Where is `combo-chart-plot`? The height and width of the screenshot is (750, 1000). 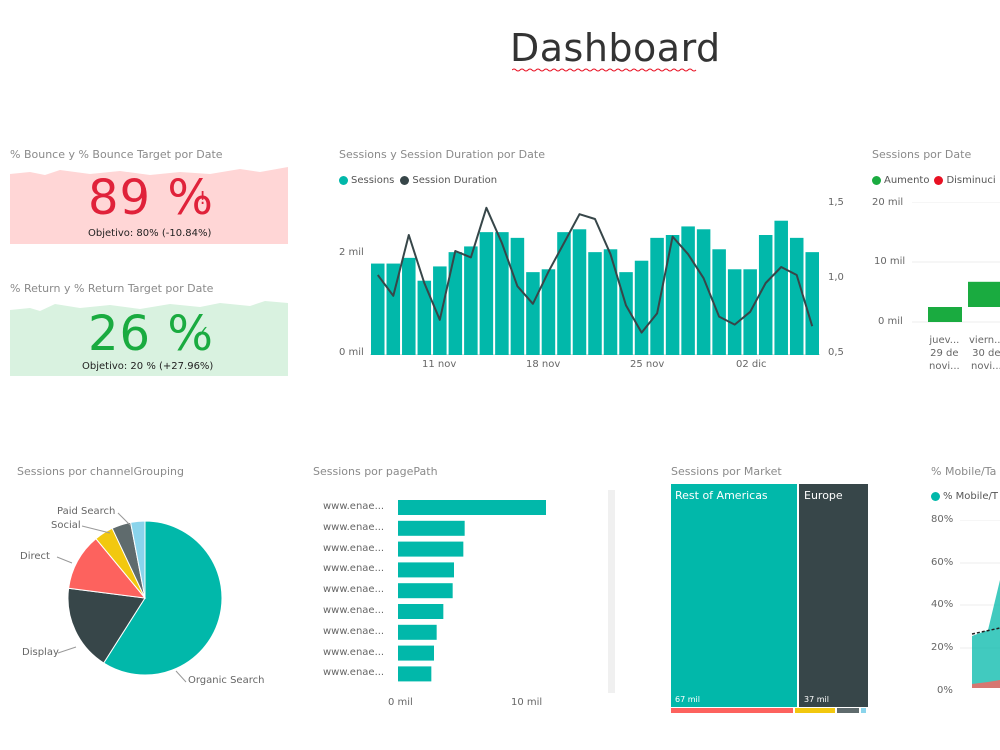
combo-chart-plot is located at coordinates (595, 280).